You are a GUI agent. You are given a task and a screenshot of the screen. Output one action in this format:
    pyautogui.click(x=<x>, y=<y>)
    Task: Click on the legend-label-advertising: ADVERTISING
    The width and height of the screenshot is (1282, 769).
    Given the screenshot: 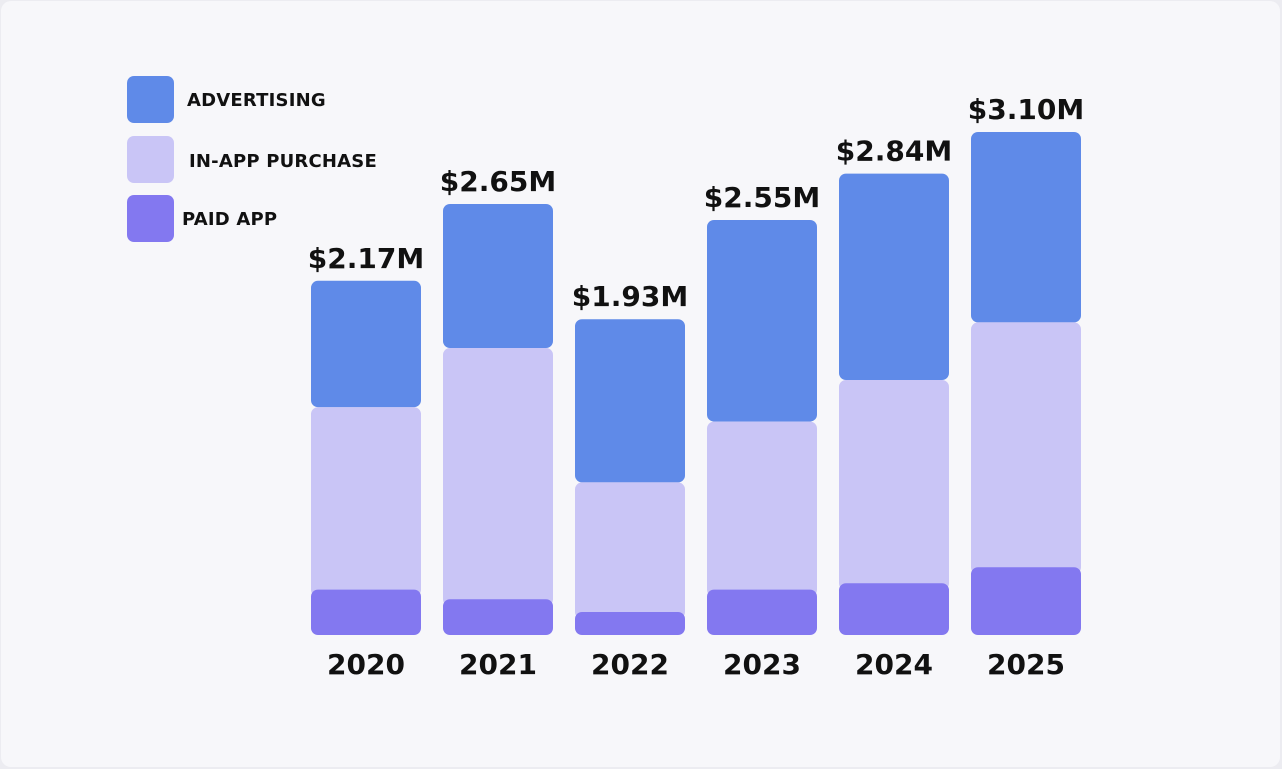 What is the action you would take?
    pyautogui.click(x=256, y=100)
    